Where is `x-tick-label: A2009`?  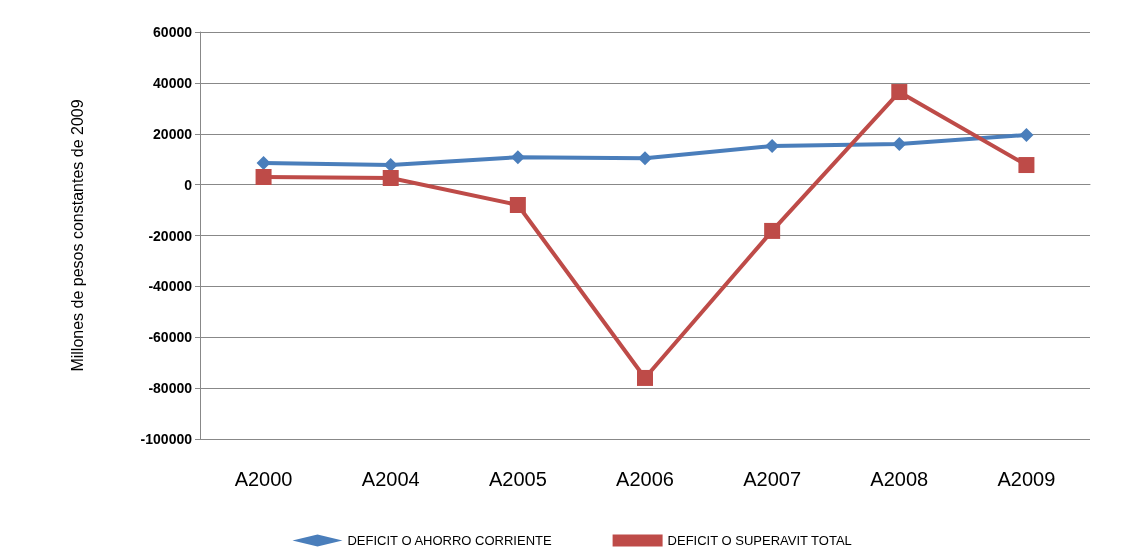 x-tick-label: A2009 is located at coordinates (1026, 479).